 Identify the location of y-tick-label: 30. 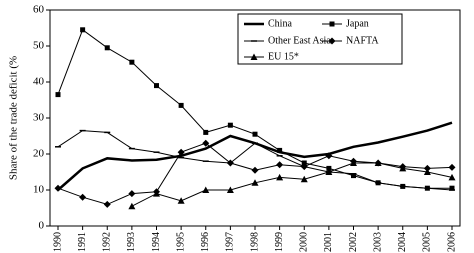
(39, 118).